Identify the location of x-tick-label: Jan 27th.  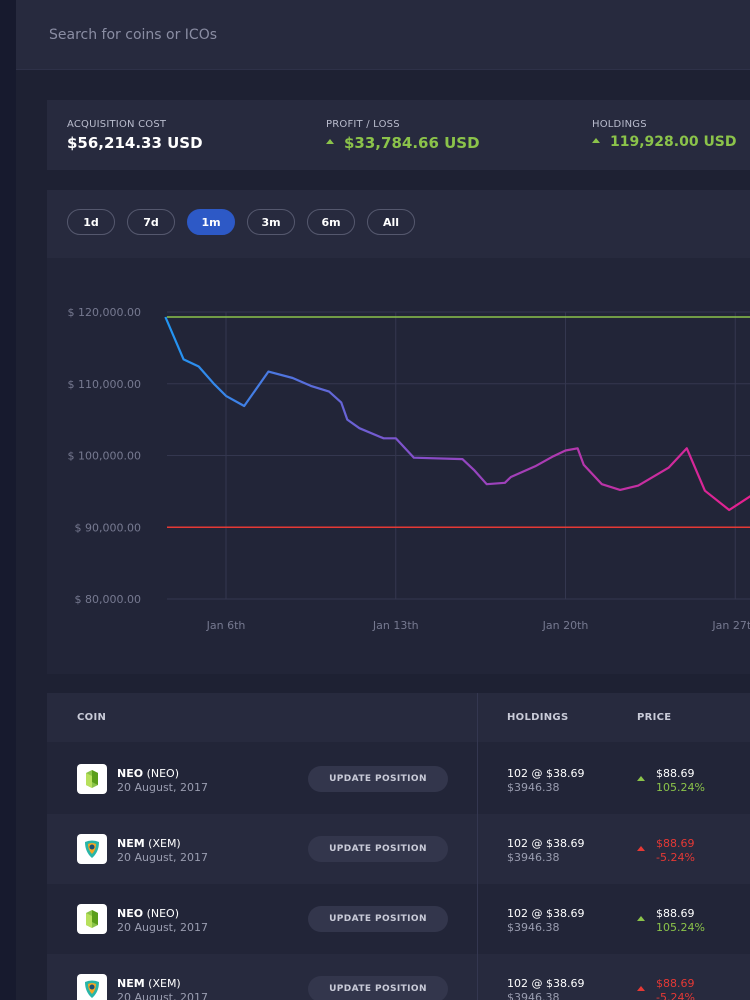
(730, 625).